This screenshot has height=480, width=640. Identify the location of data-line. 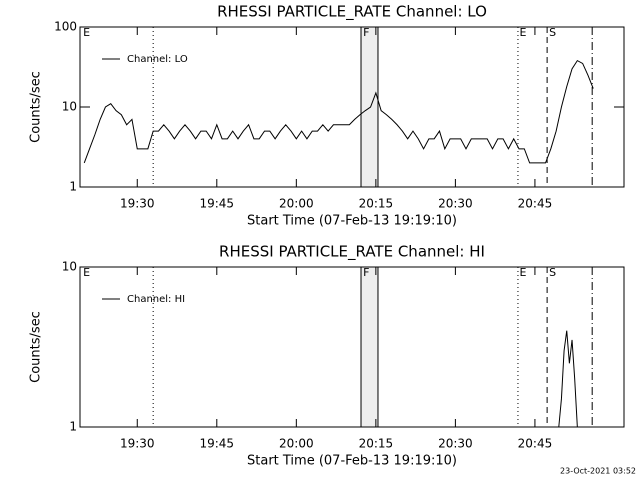
(568, 379).